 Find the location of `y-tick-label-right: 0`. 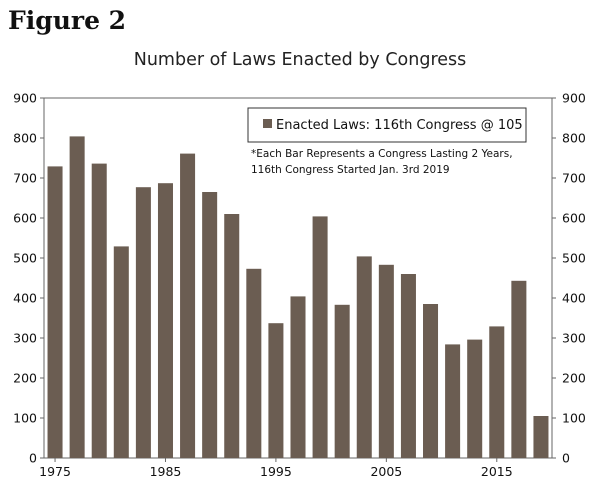

y-tick-label-right: 0 is located at coordinates (566, 458).